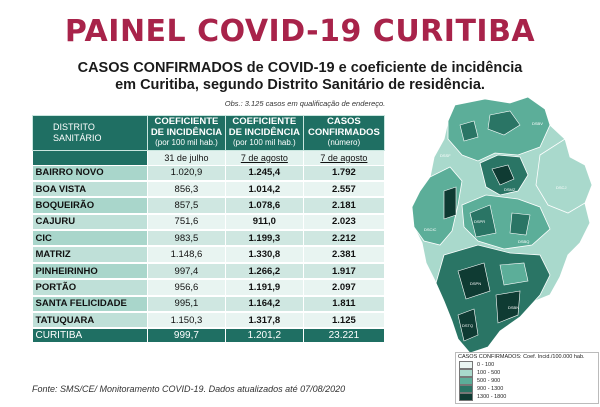  What do you see at coordinates (90, 255) in the screenshot?
I see `row-name: MATRIZ` at bounding box center [90, 255].